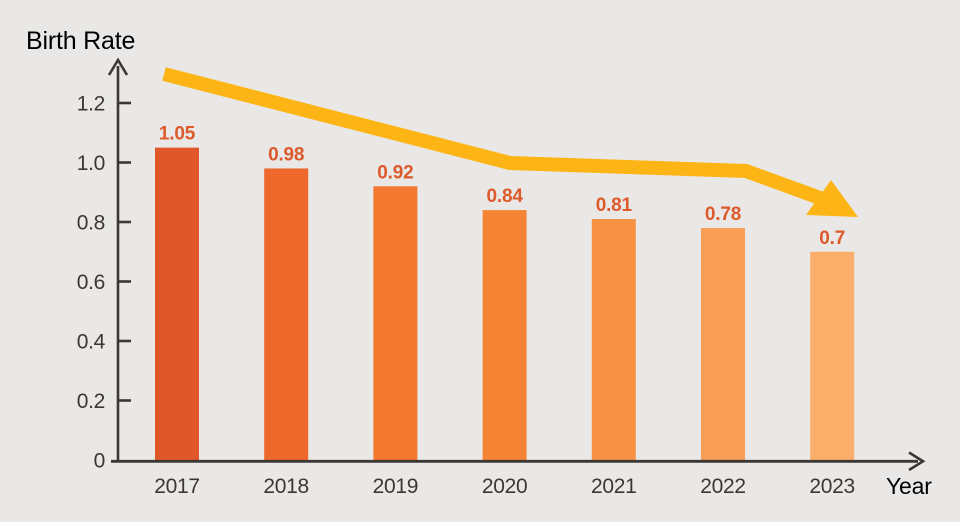  What do you see at coordinates (614, 486) in the screenshot?
I see `x-tick-label: 2021` at bounding box center [614, 486].